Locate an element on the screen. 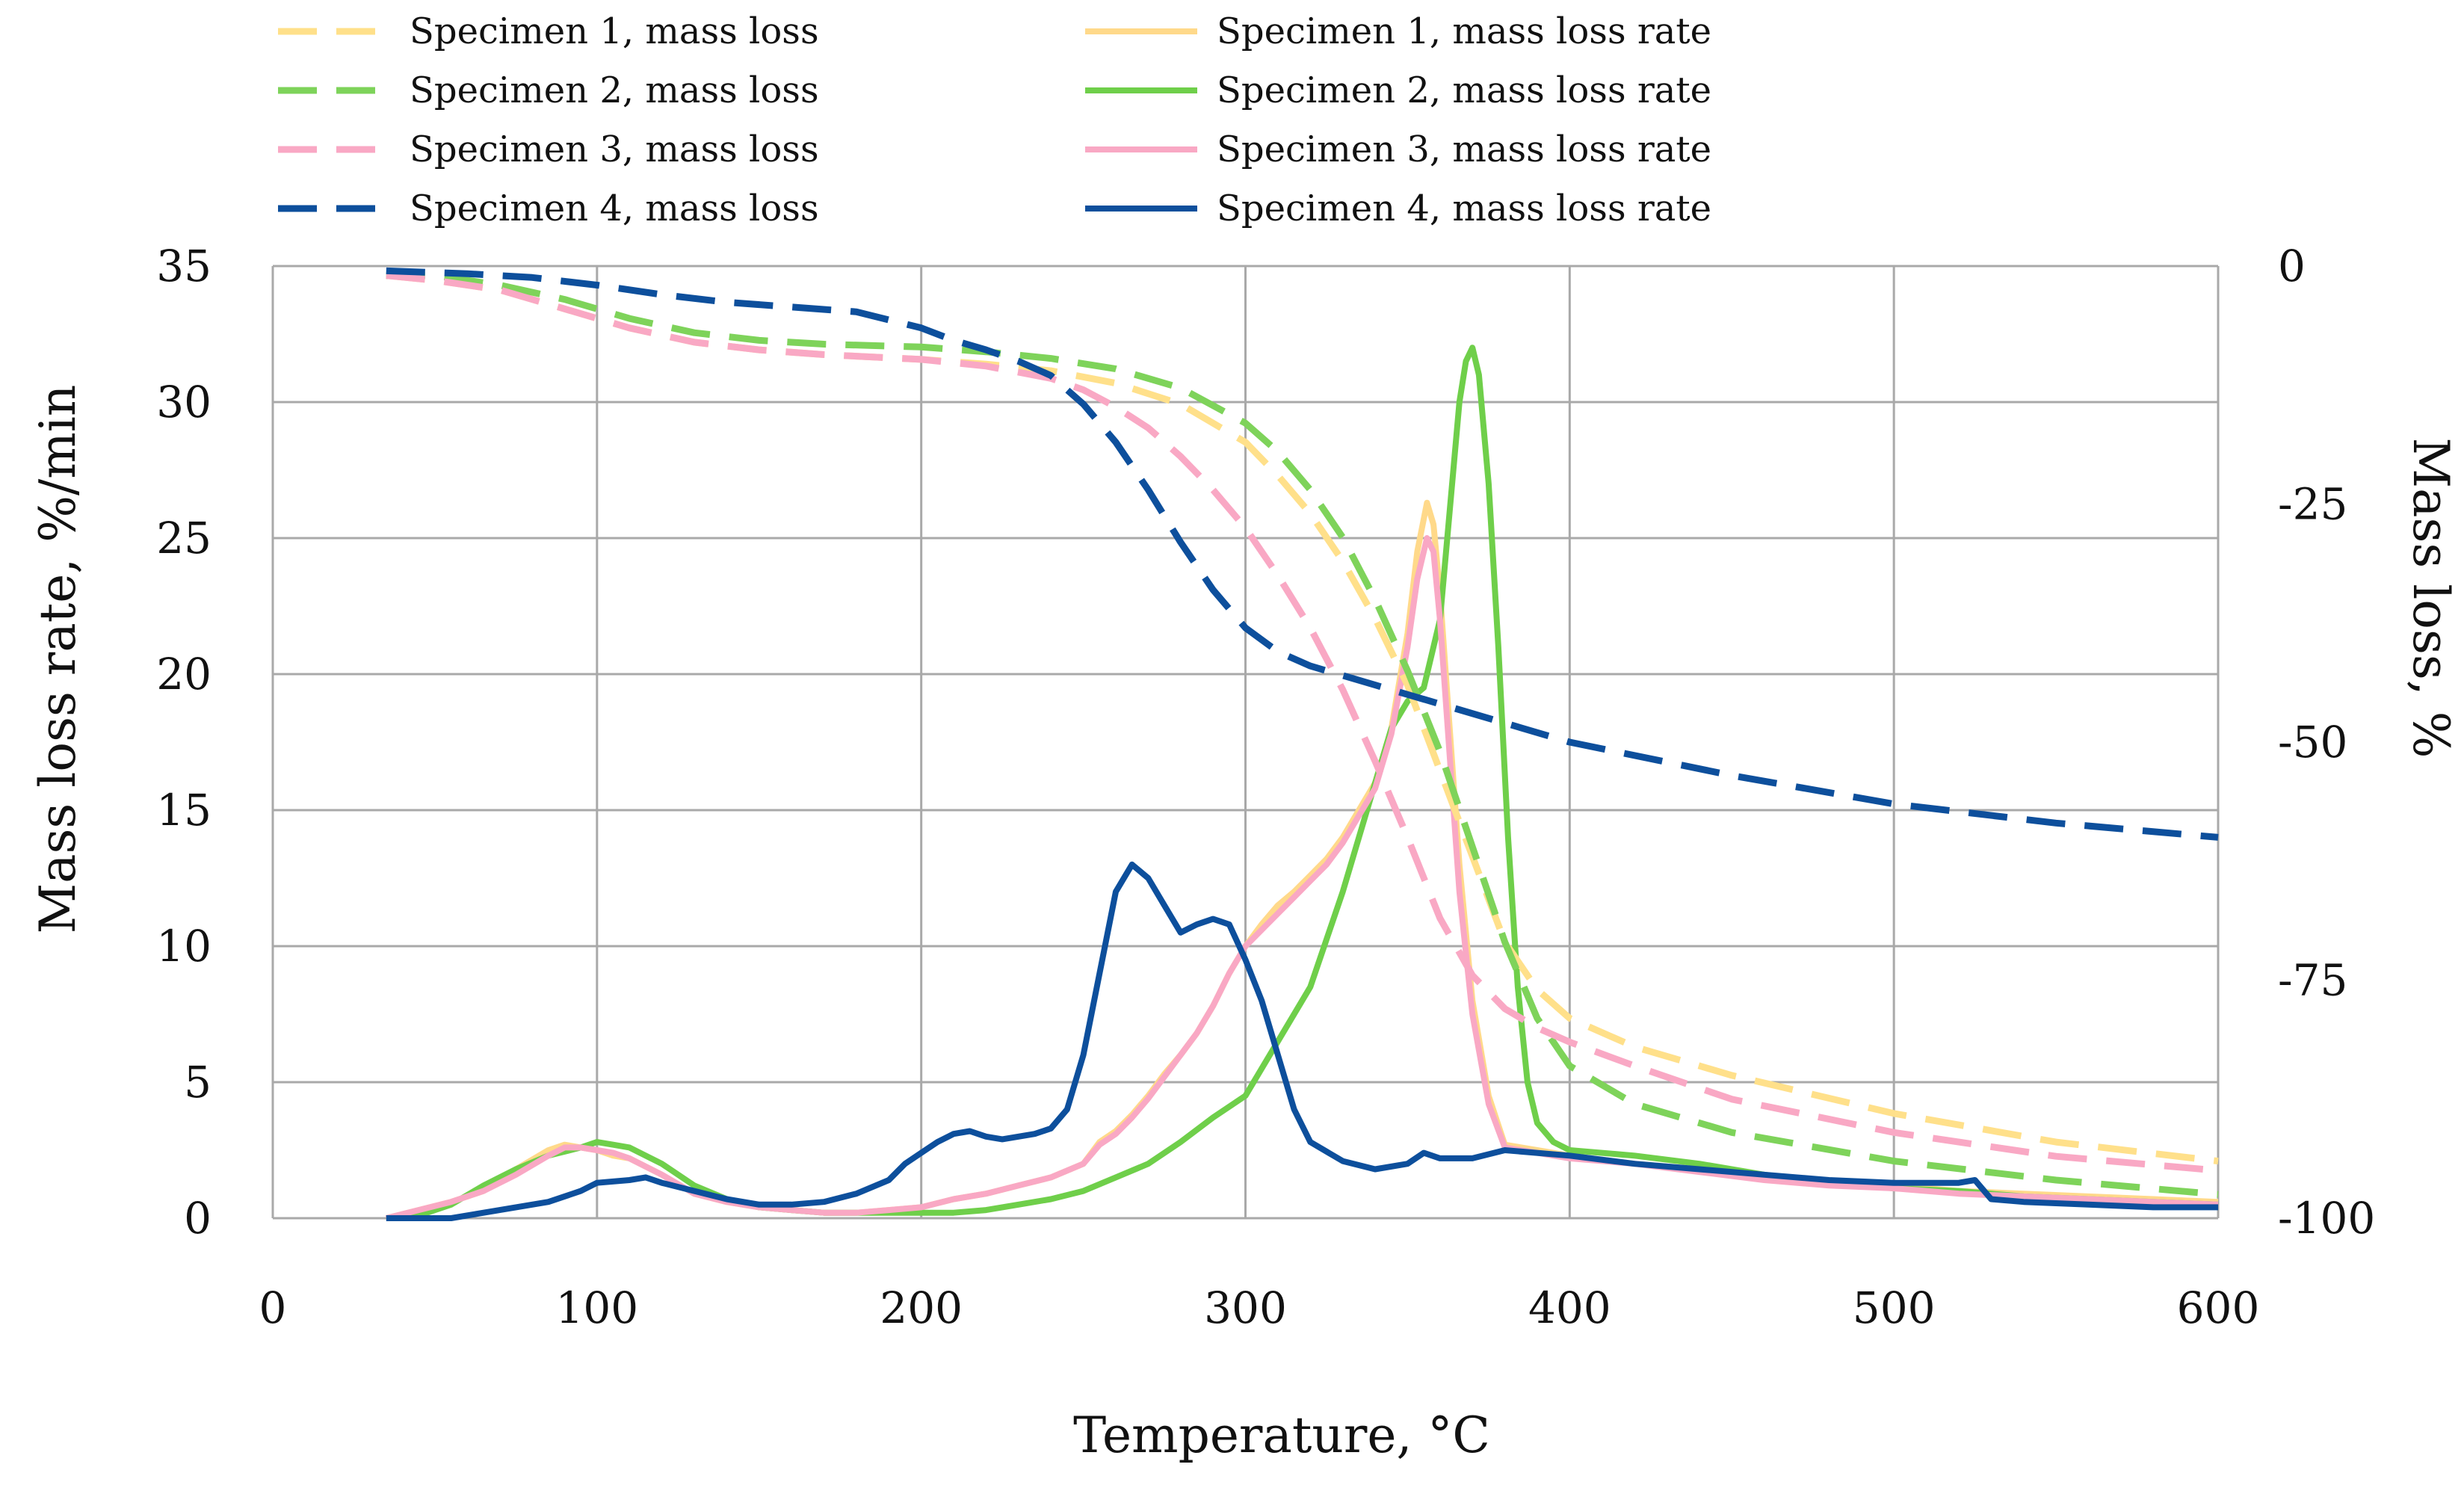 The width and height of the screenshot is (2464, 1485). y-tick-label: 0 is located at coordinates (197, 1219).